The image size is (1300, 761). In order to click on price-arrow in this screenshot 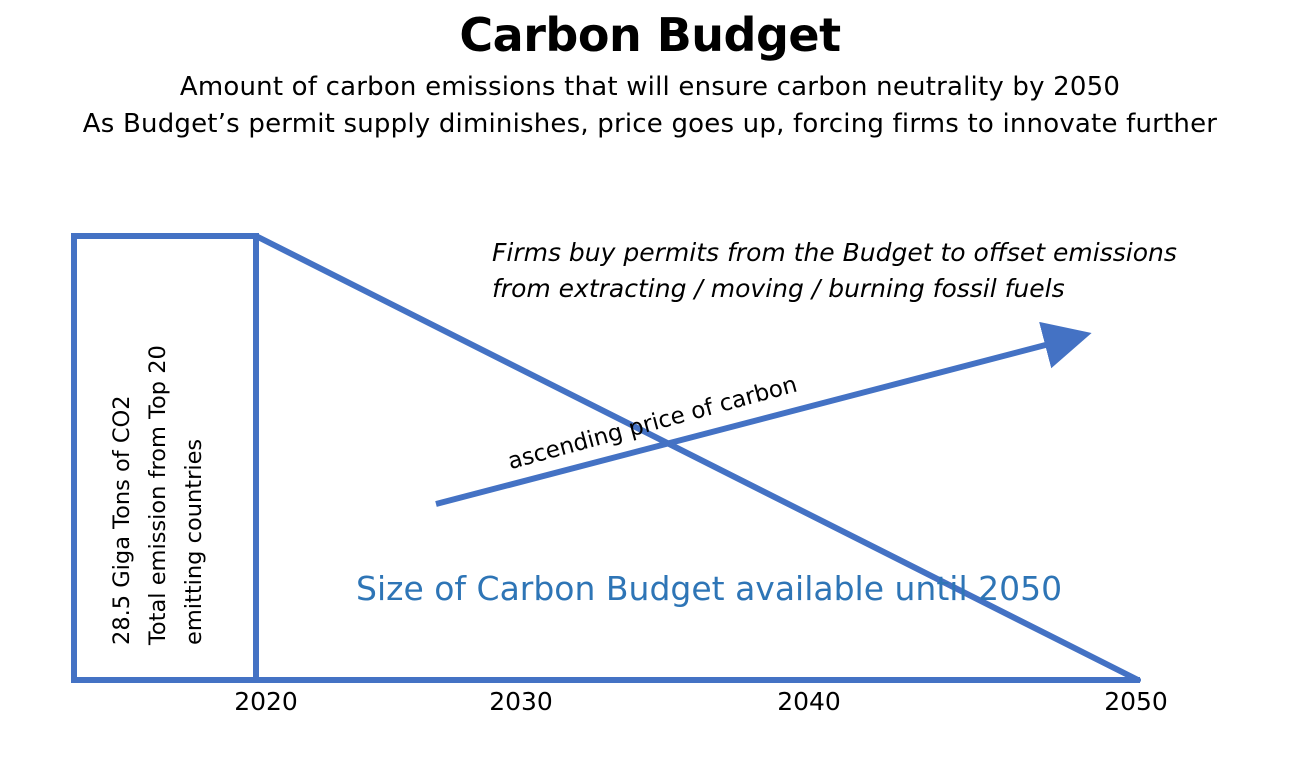, I will do `click(763, 414)`.